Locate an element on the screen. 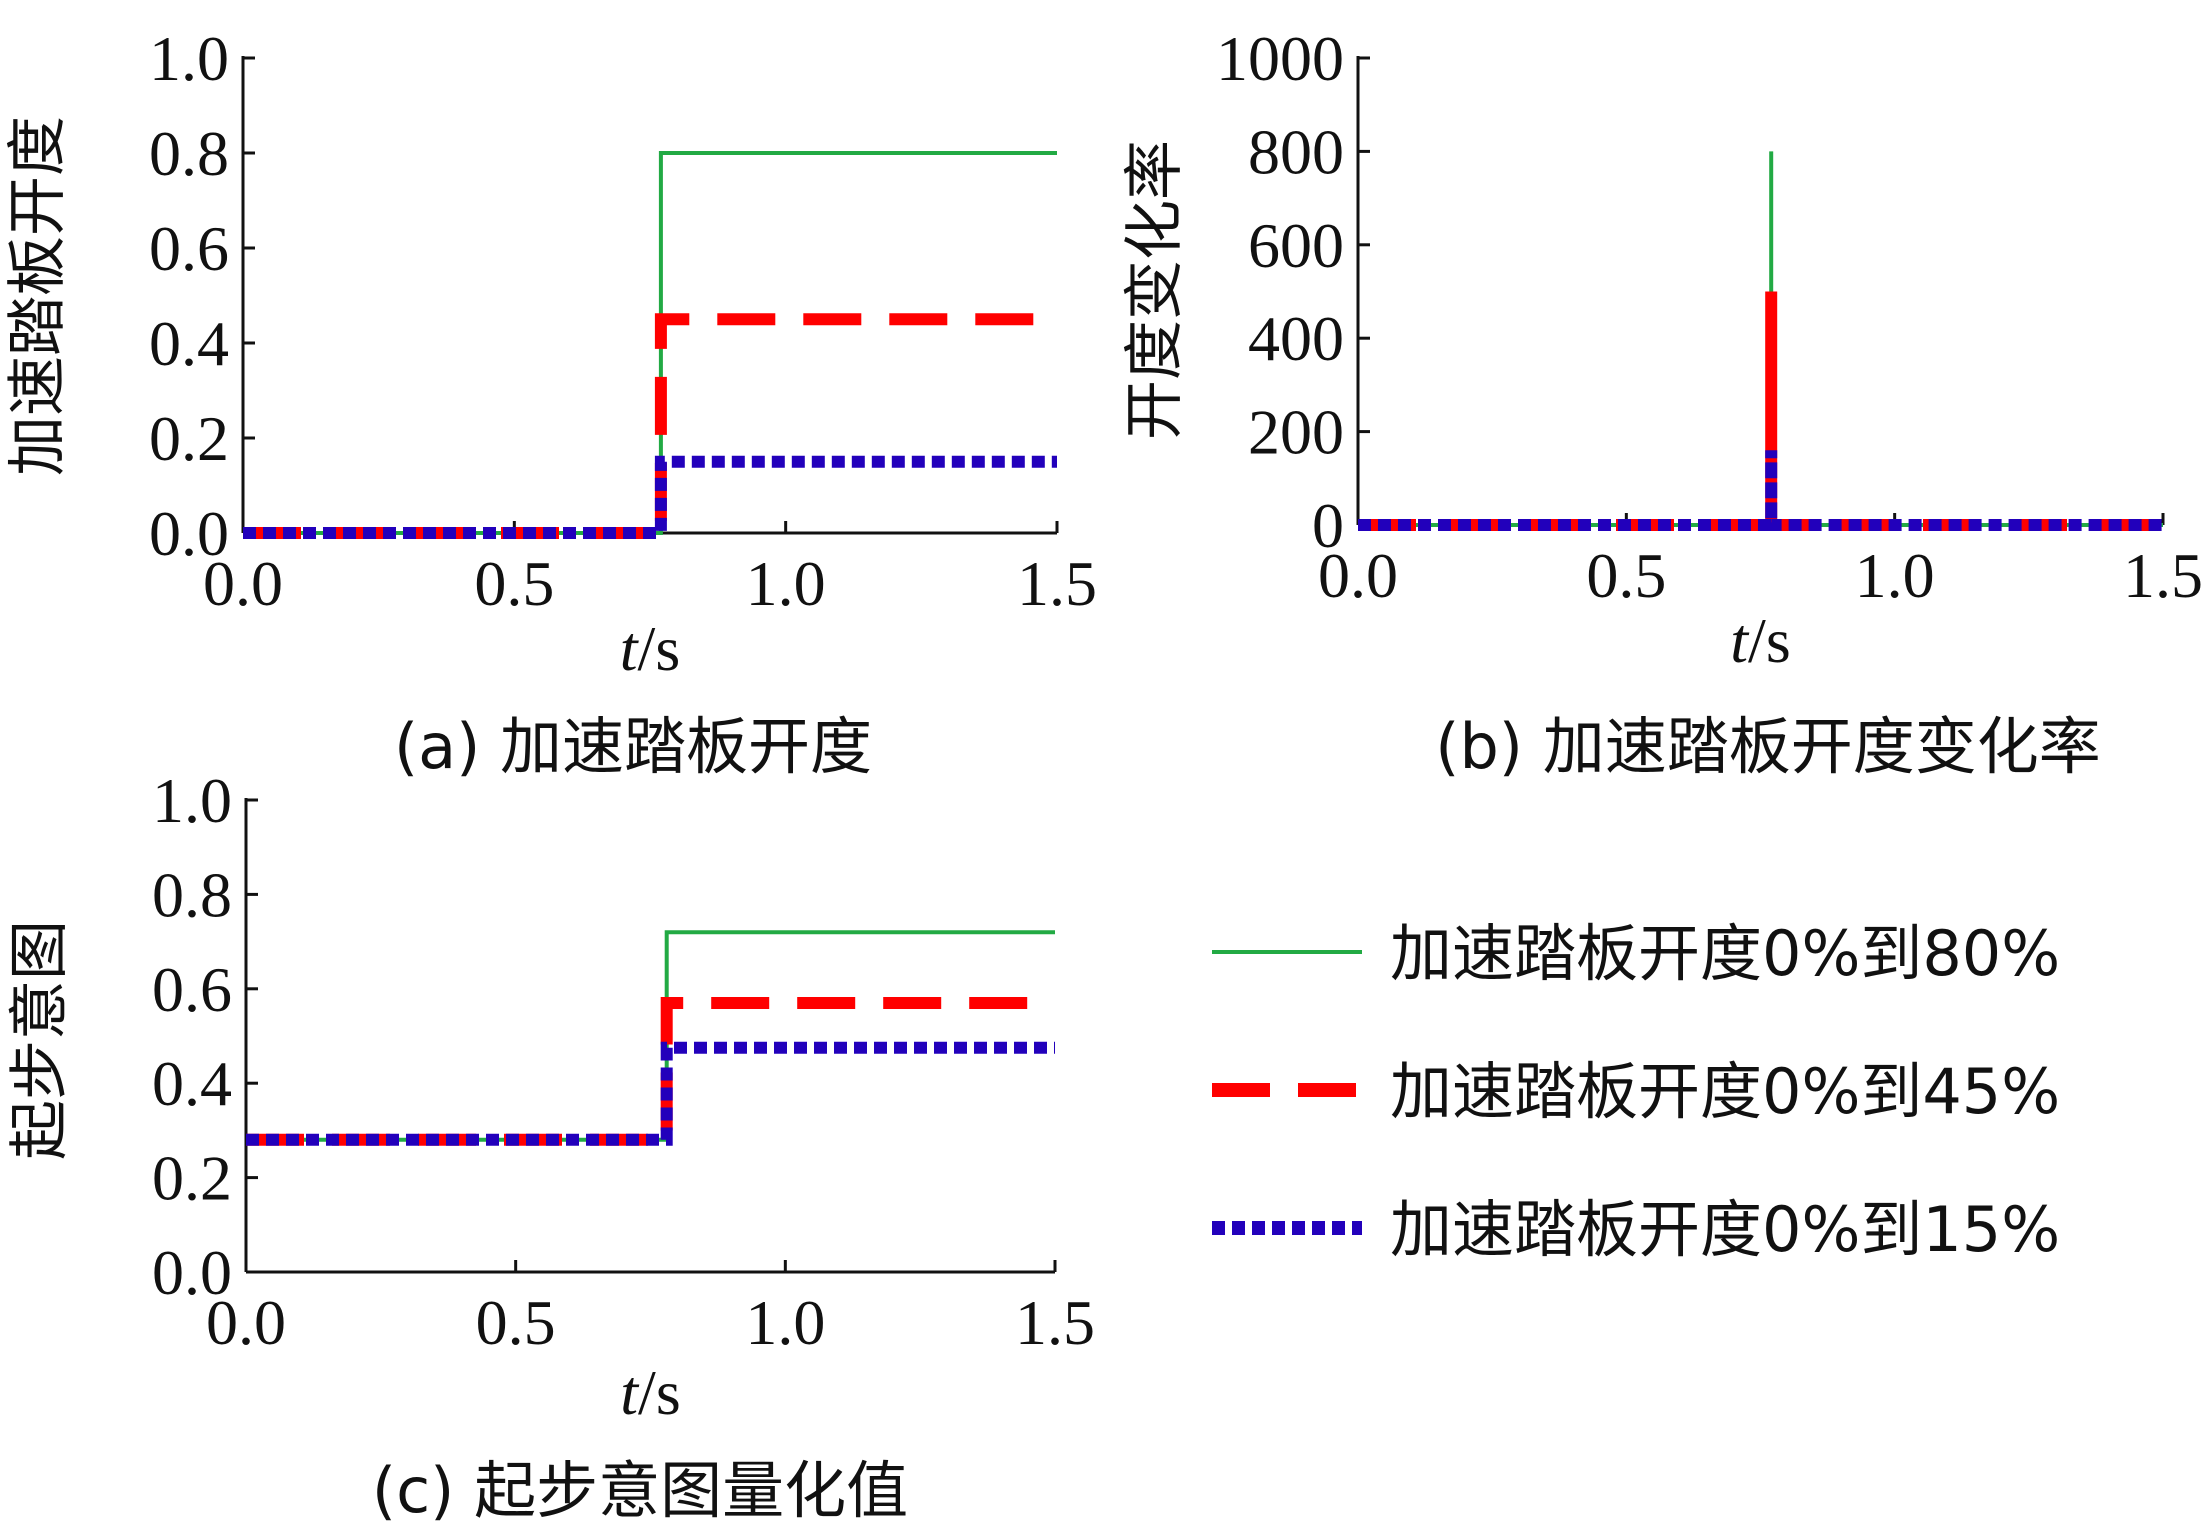 The image size is (2203, 1538). y-axis-label-c: 起步意图 is located at coordinates (40, 1040).